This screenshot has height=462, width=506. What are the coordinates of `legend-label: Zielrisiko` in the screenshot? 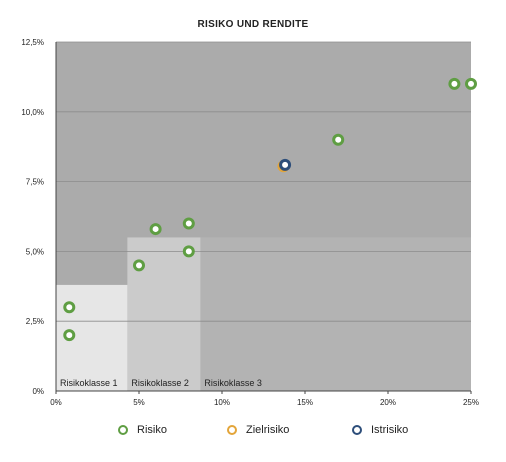 It's located at (267, 430).